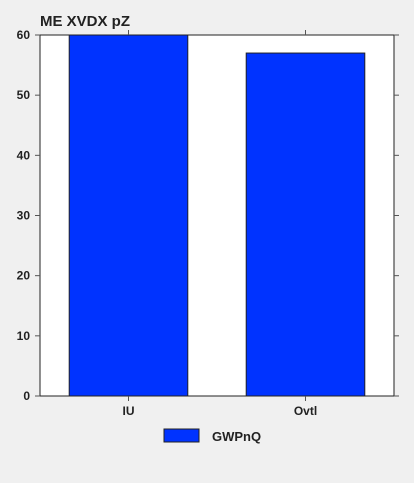  Describe the element at coordinates (24, 35) in the screenshot. I see `y-tick-label: 60` at that location.